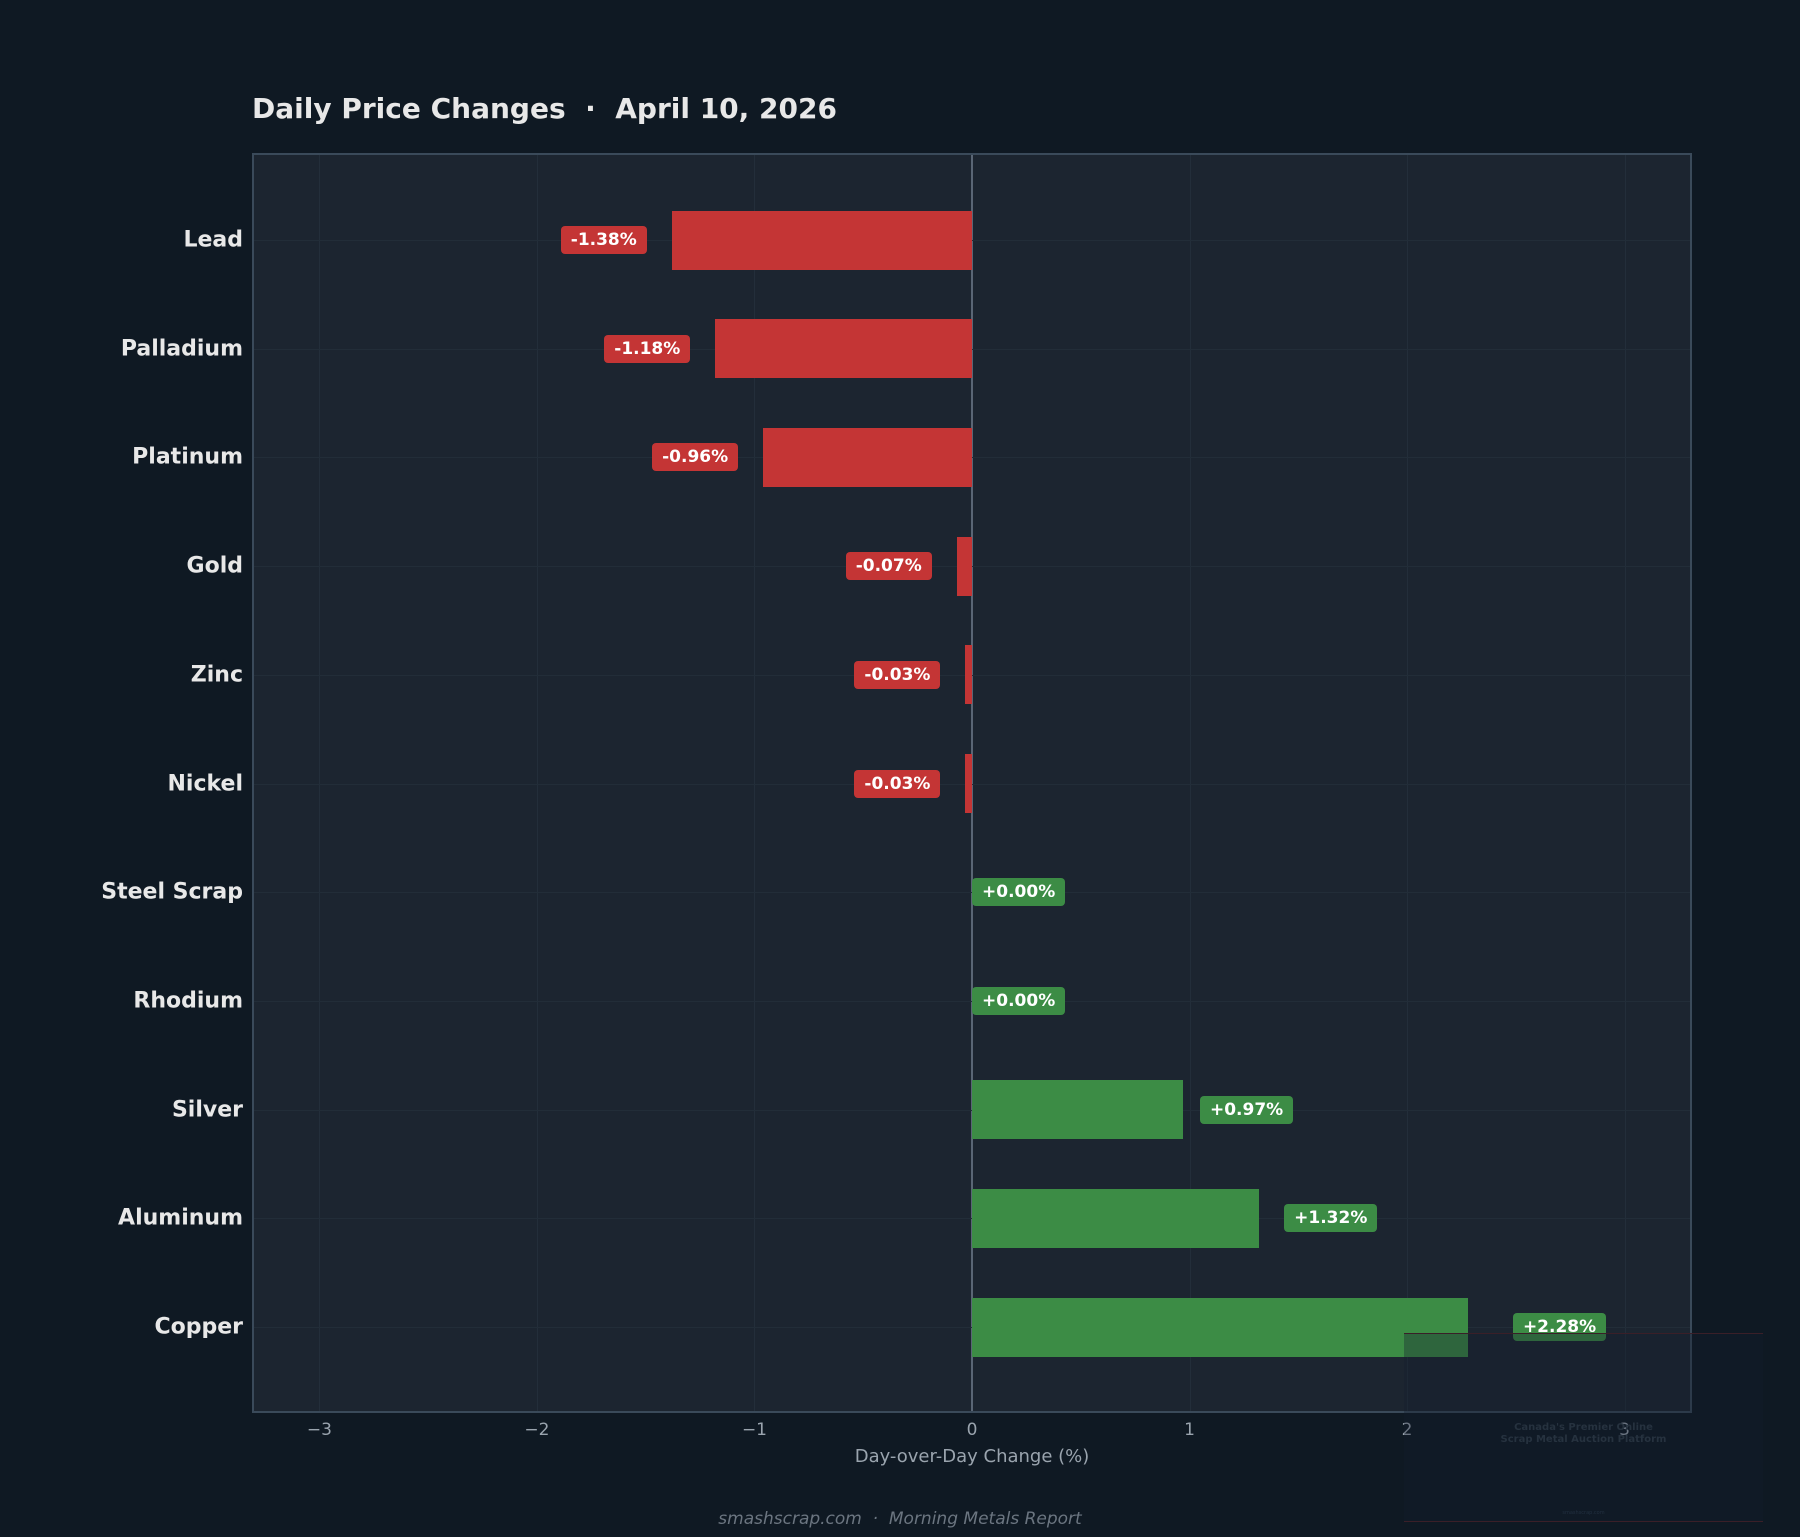 This screenshot has width=1800, height=1537. Describe the element at coordinates (207, 1110) in the screenshot. I see `y-tick-label: Silver` at that location.